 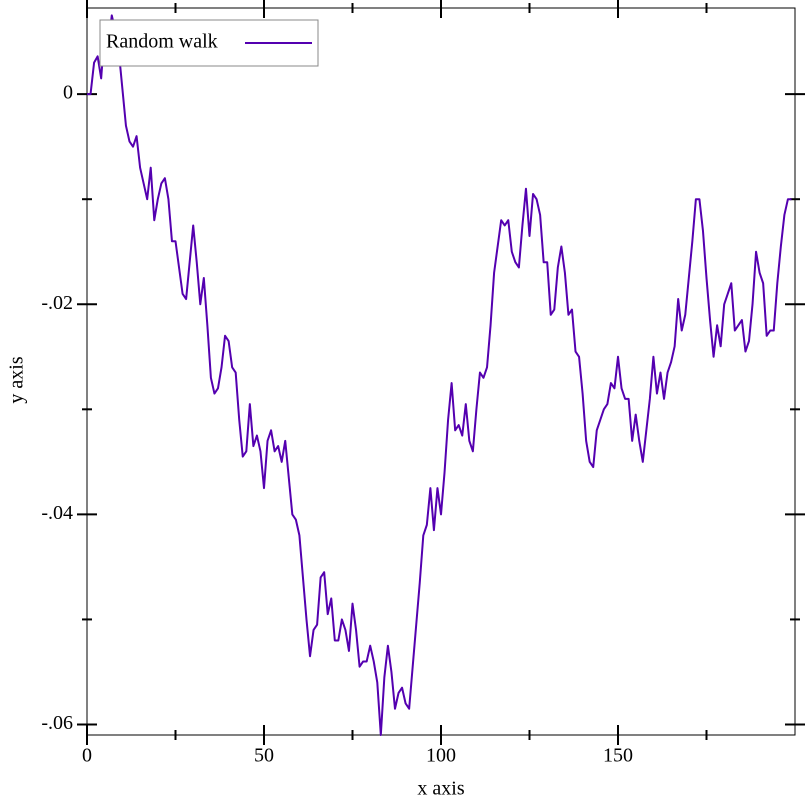 I want to click on legend: Random walk, so click(x=209, y=43).